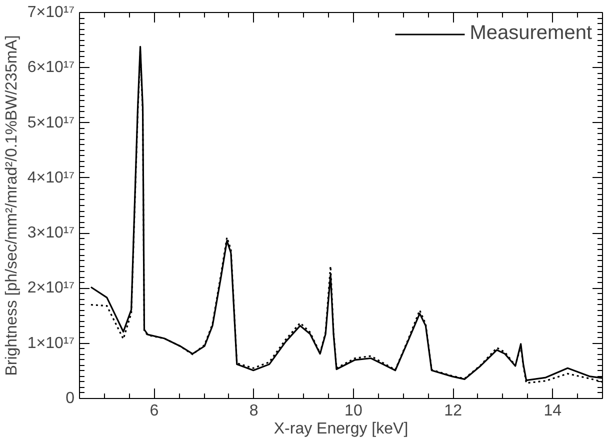 This screenshot has width=614, height=444. What do you see at coordinates (51, 233) in the screenshot?
I see `y-tick-label: 3×10¹⁷` at bounding box center [51, 233].